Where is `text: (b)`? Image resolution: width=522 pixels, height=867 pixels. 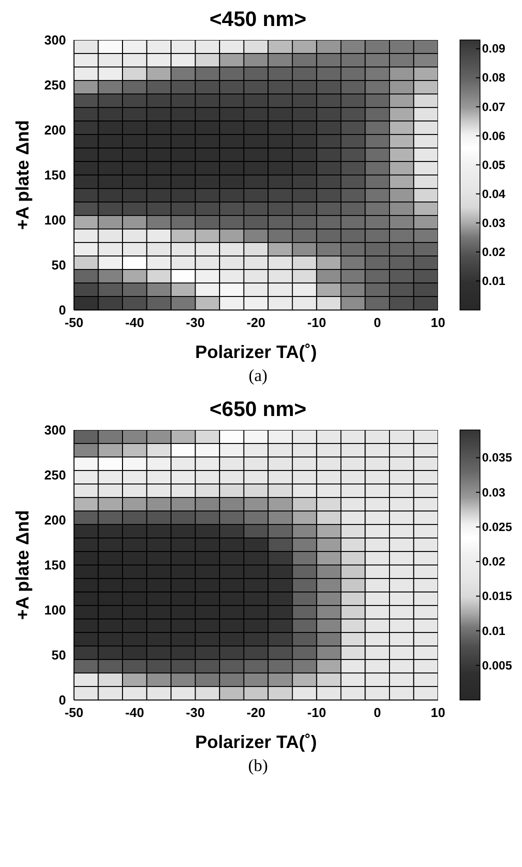
text: (b) is located at coordinates (258, 766).